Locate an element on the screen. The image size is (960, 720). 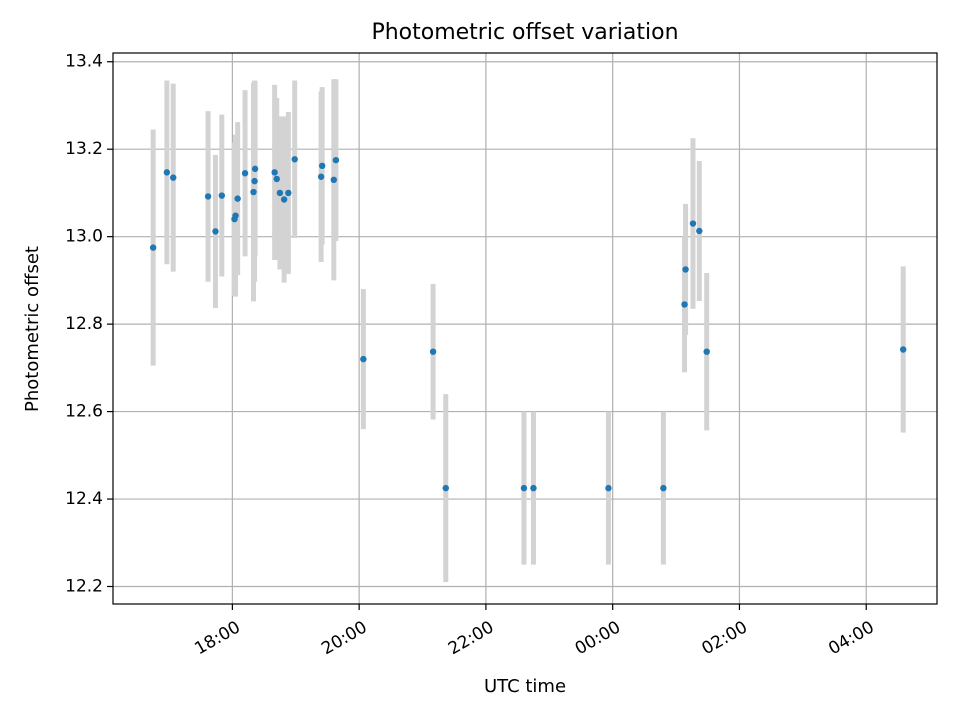
y-tick-label: 12.2 is located at coordinates (84, 587).